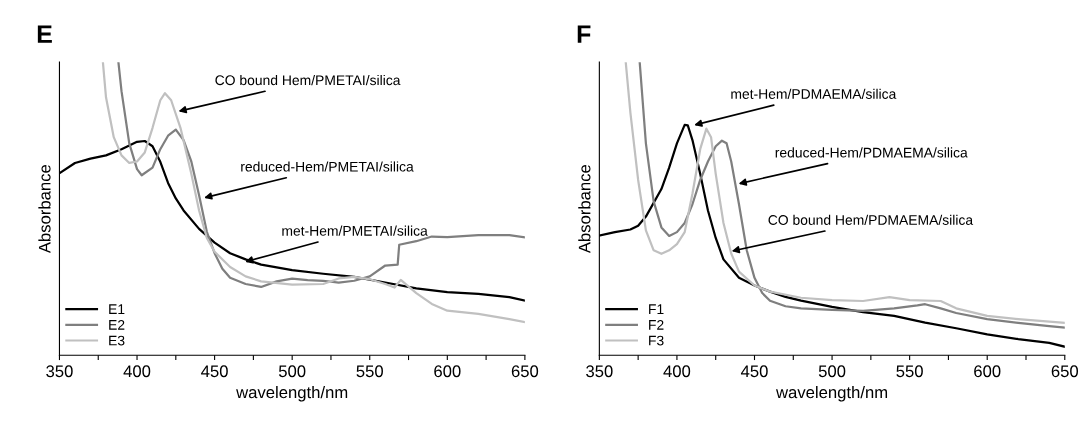 The width and height of the screenshot is (1081, 444). I want to click on chart-title: E, so click(44, 34).